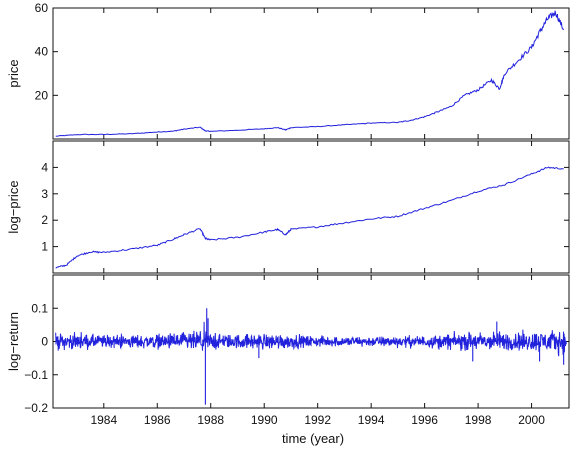 The width and height of the screenshot is (572, 449). I want to click on x-tick-label: 1986, so click(157, 420).